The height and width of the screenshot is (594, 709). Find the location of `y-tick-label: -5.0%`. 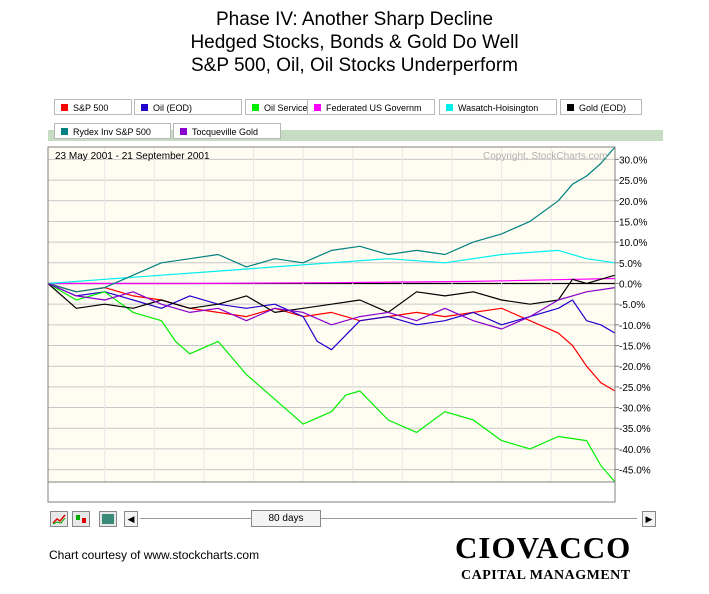

y-tick-label: -5.0% is located at coordinates (632, 305).